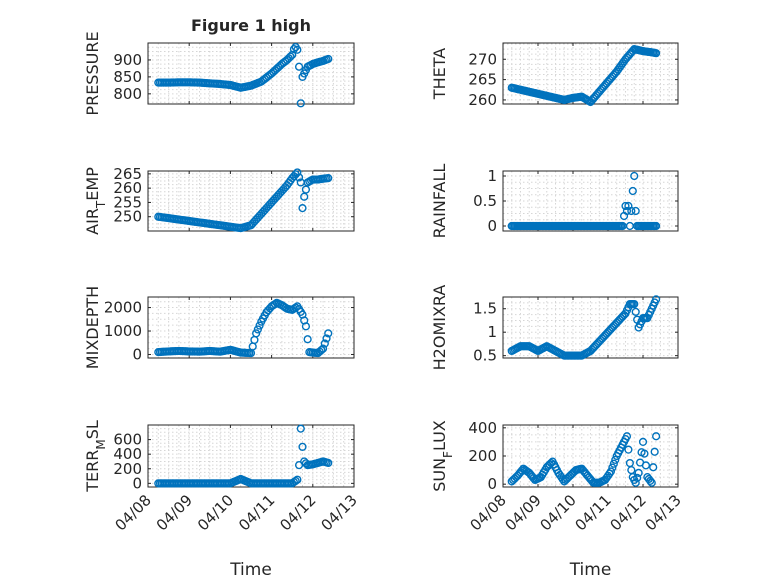 The width and height of the screenshot is (778, 583). Describe the element at coordinates (95, 201) in the screenshot. I see `y-axis-label: AIRTEMP` at that location.